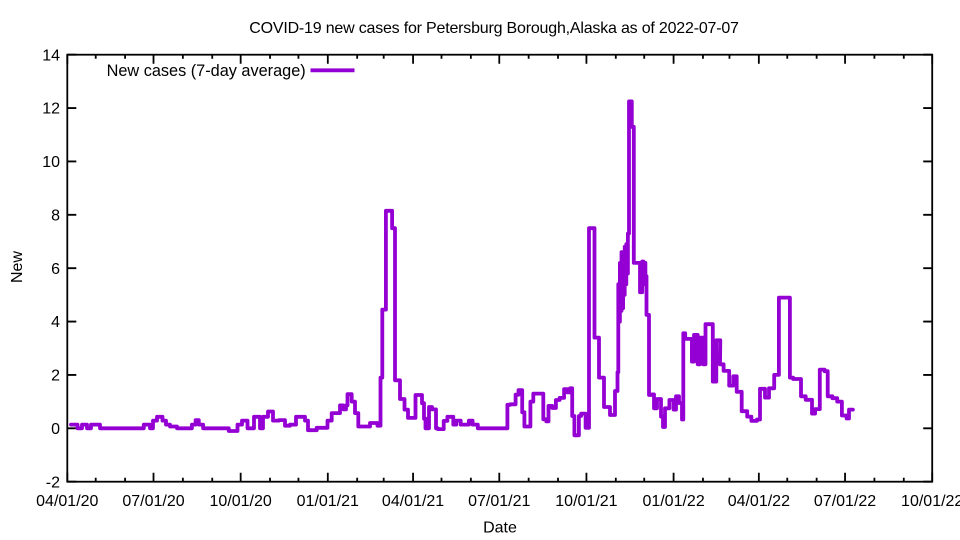 The image size is (960, 540). Describe the element at coordinates (153, 501) in the screenshot. I see `svg-text: 07/01/20` at that location.